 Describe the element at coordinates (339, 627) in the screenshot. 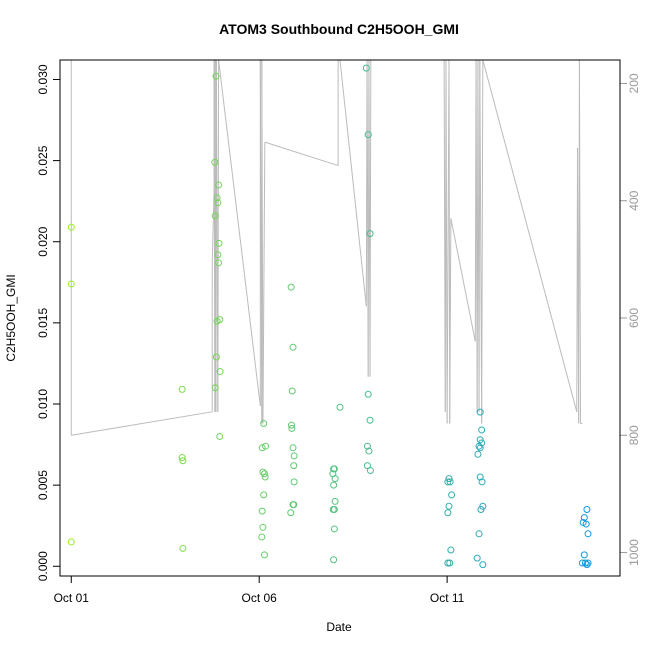

I see `x-axis-label: Date` at that location.